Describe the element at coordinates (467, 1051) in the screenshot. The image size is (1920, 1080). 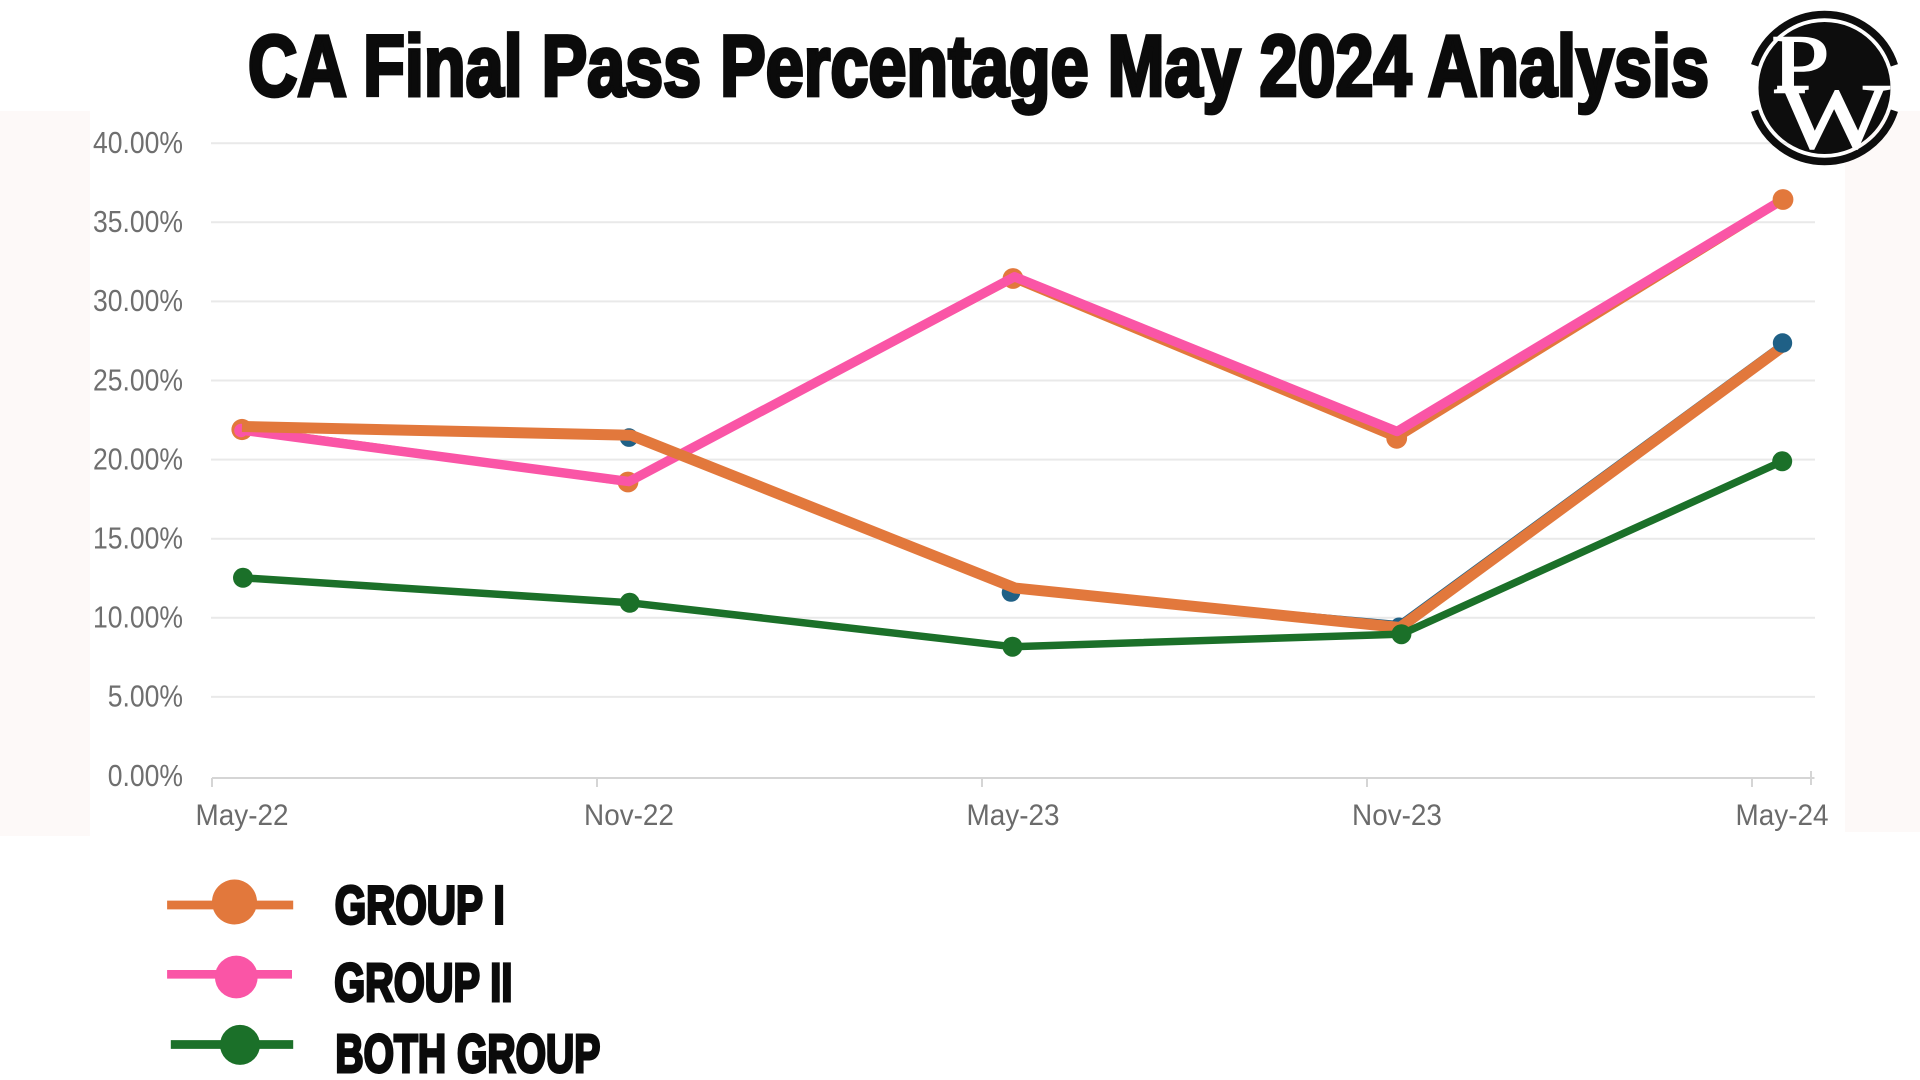
I see `svg-text: BOTH GROUP` at that location.